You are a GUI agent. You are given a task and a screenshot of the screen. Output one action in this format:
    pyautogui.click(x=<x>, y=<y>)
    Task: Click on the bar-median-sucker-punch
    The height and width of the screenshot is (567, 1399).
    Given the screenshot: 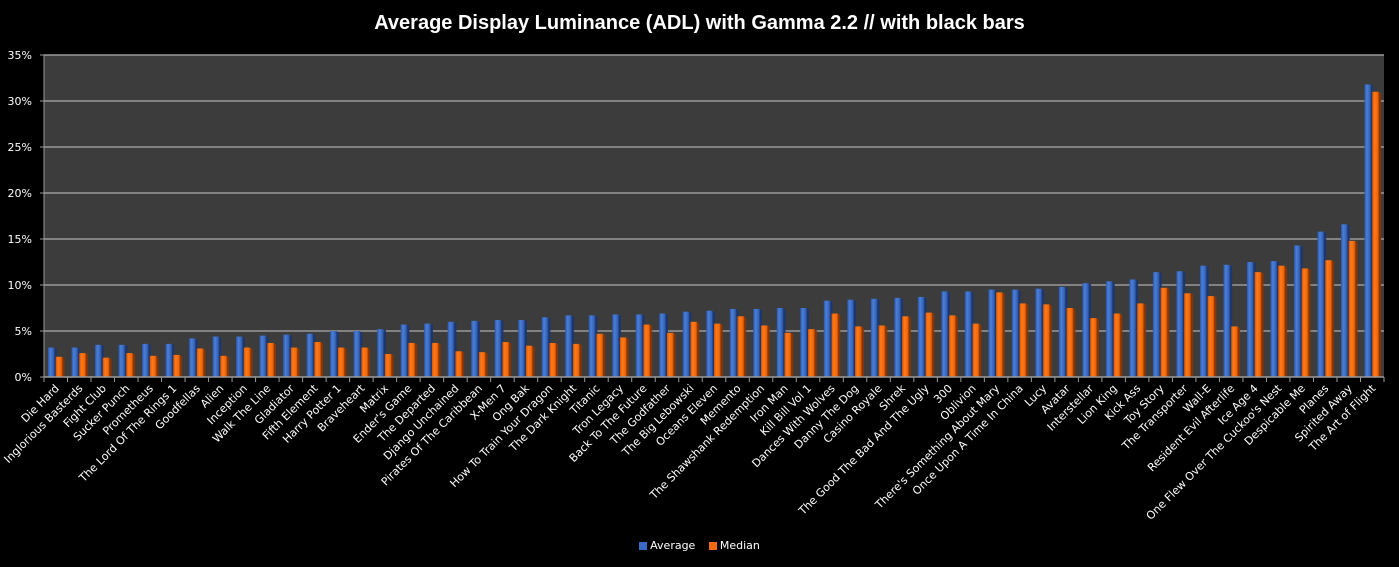 What is the action you would take?
    pyautogui.click(x=130, y=365)
    